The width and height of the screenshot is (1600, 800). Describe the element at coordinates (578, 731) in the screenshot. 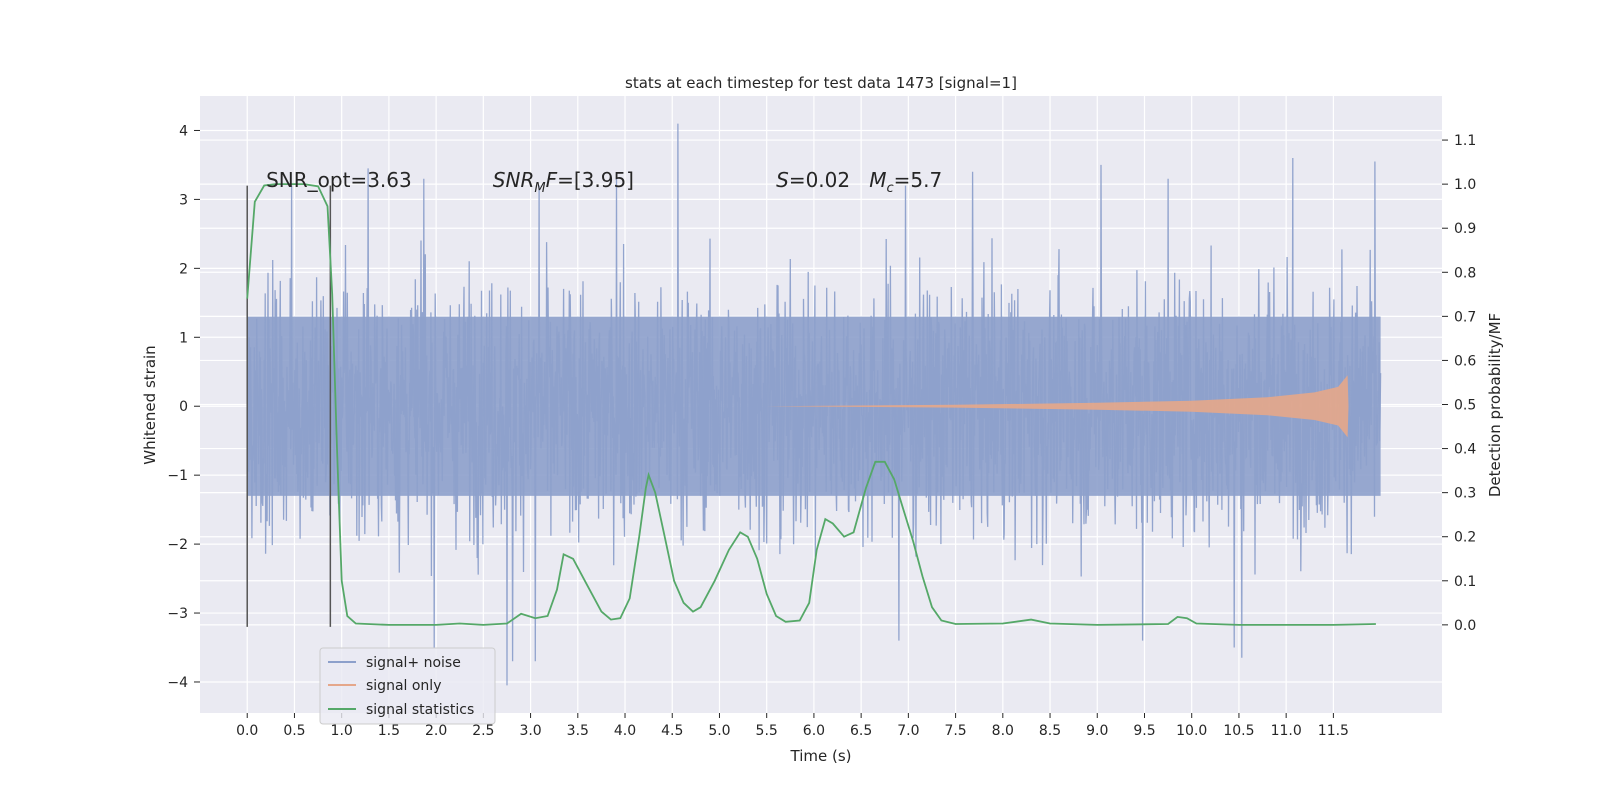

I see `x-tick-label: 3.5` at that location.